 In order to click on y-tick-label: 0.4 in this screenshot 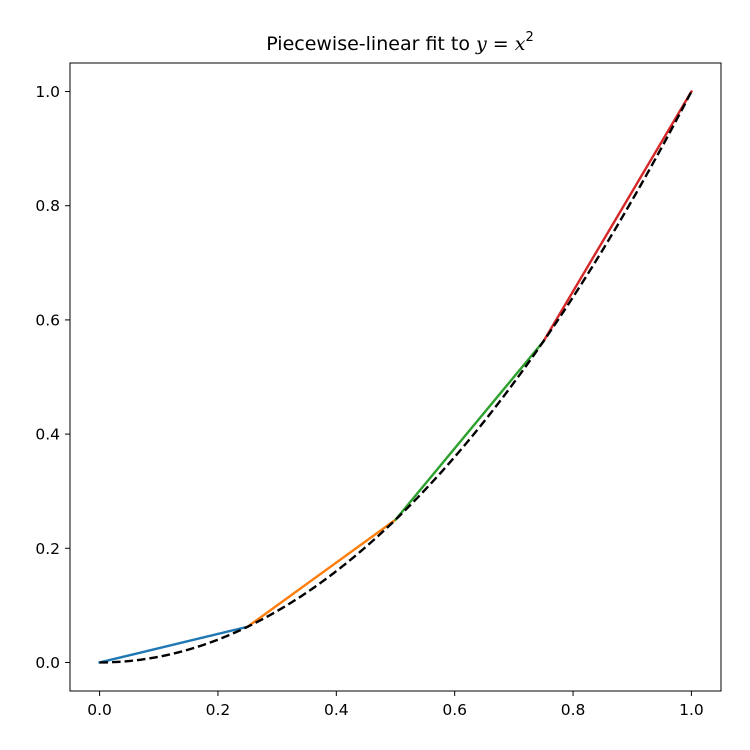, I will do `click(47, 435)`.